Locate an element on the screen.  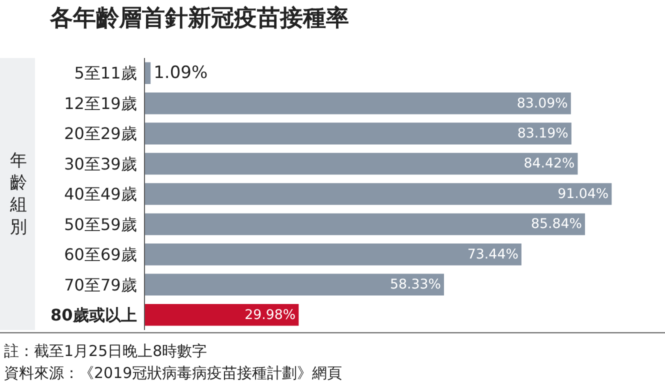
y-tick-label: 30至39歲 is located at coordinates (100, 164).